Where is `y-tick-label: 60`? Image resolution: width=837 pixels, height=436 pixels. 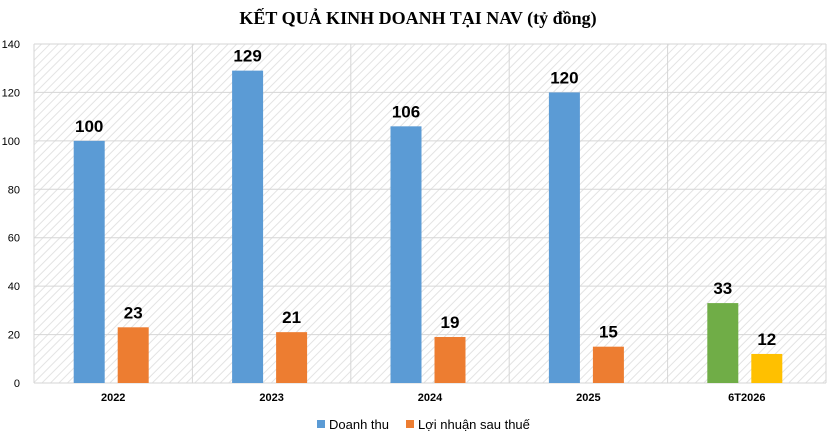 y-tick-label: 60 is located at coordinates (14, 239).